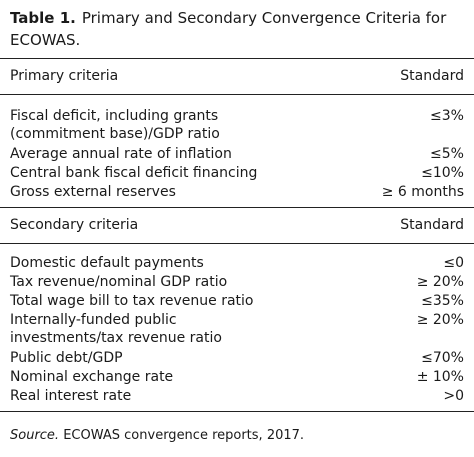 This screenshot has width=474, height=457. I want to click on criterion-cell: Domestic default payments, so click(107, 263).